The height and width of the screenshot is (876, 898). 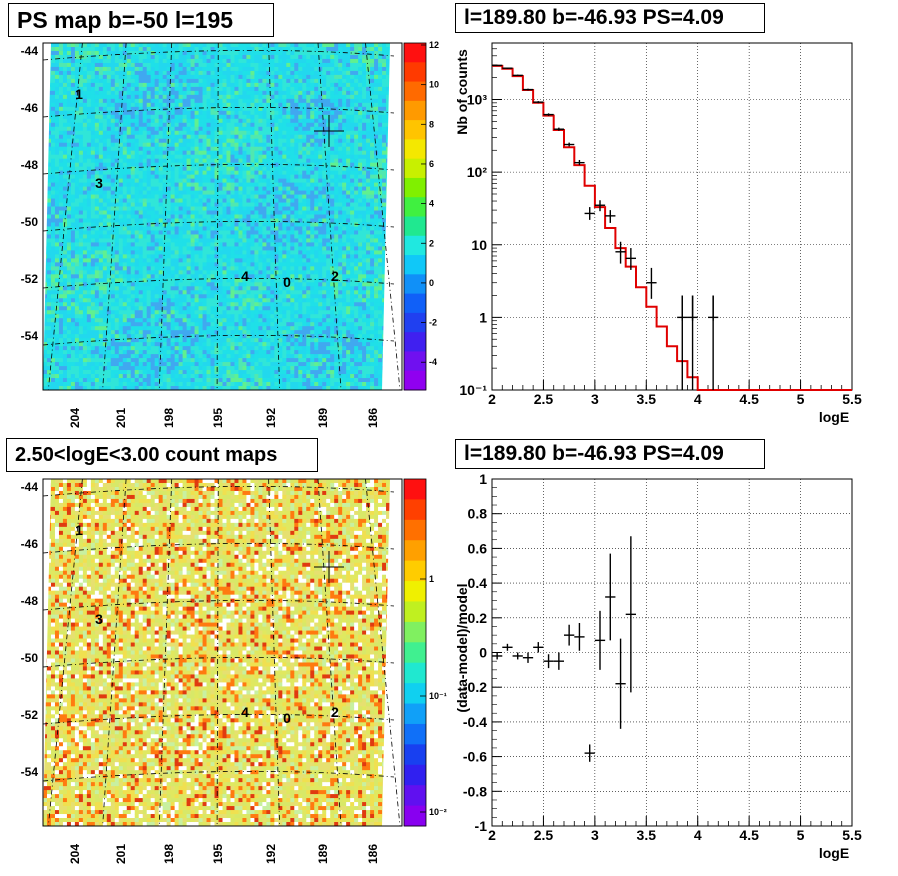 What do you see at coordinates (245, 712) in the screenshot?
I see `source-label-4: 4` at bounding box center [245, 712].